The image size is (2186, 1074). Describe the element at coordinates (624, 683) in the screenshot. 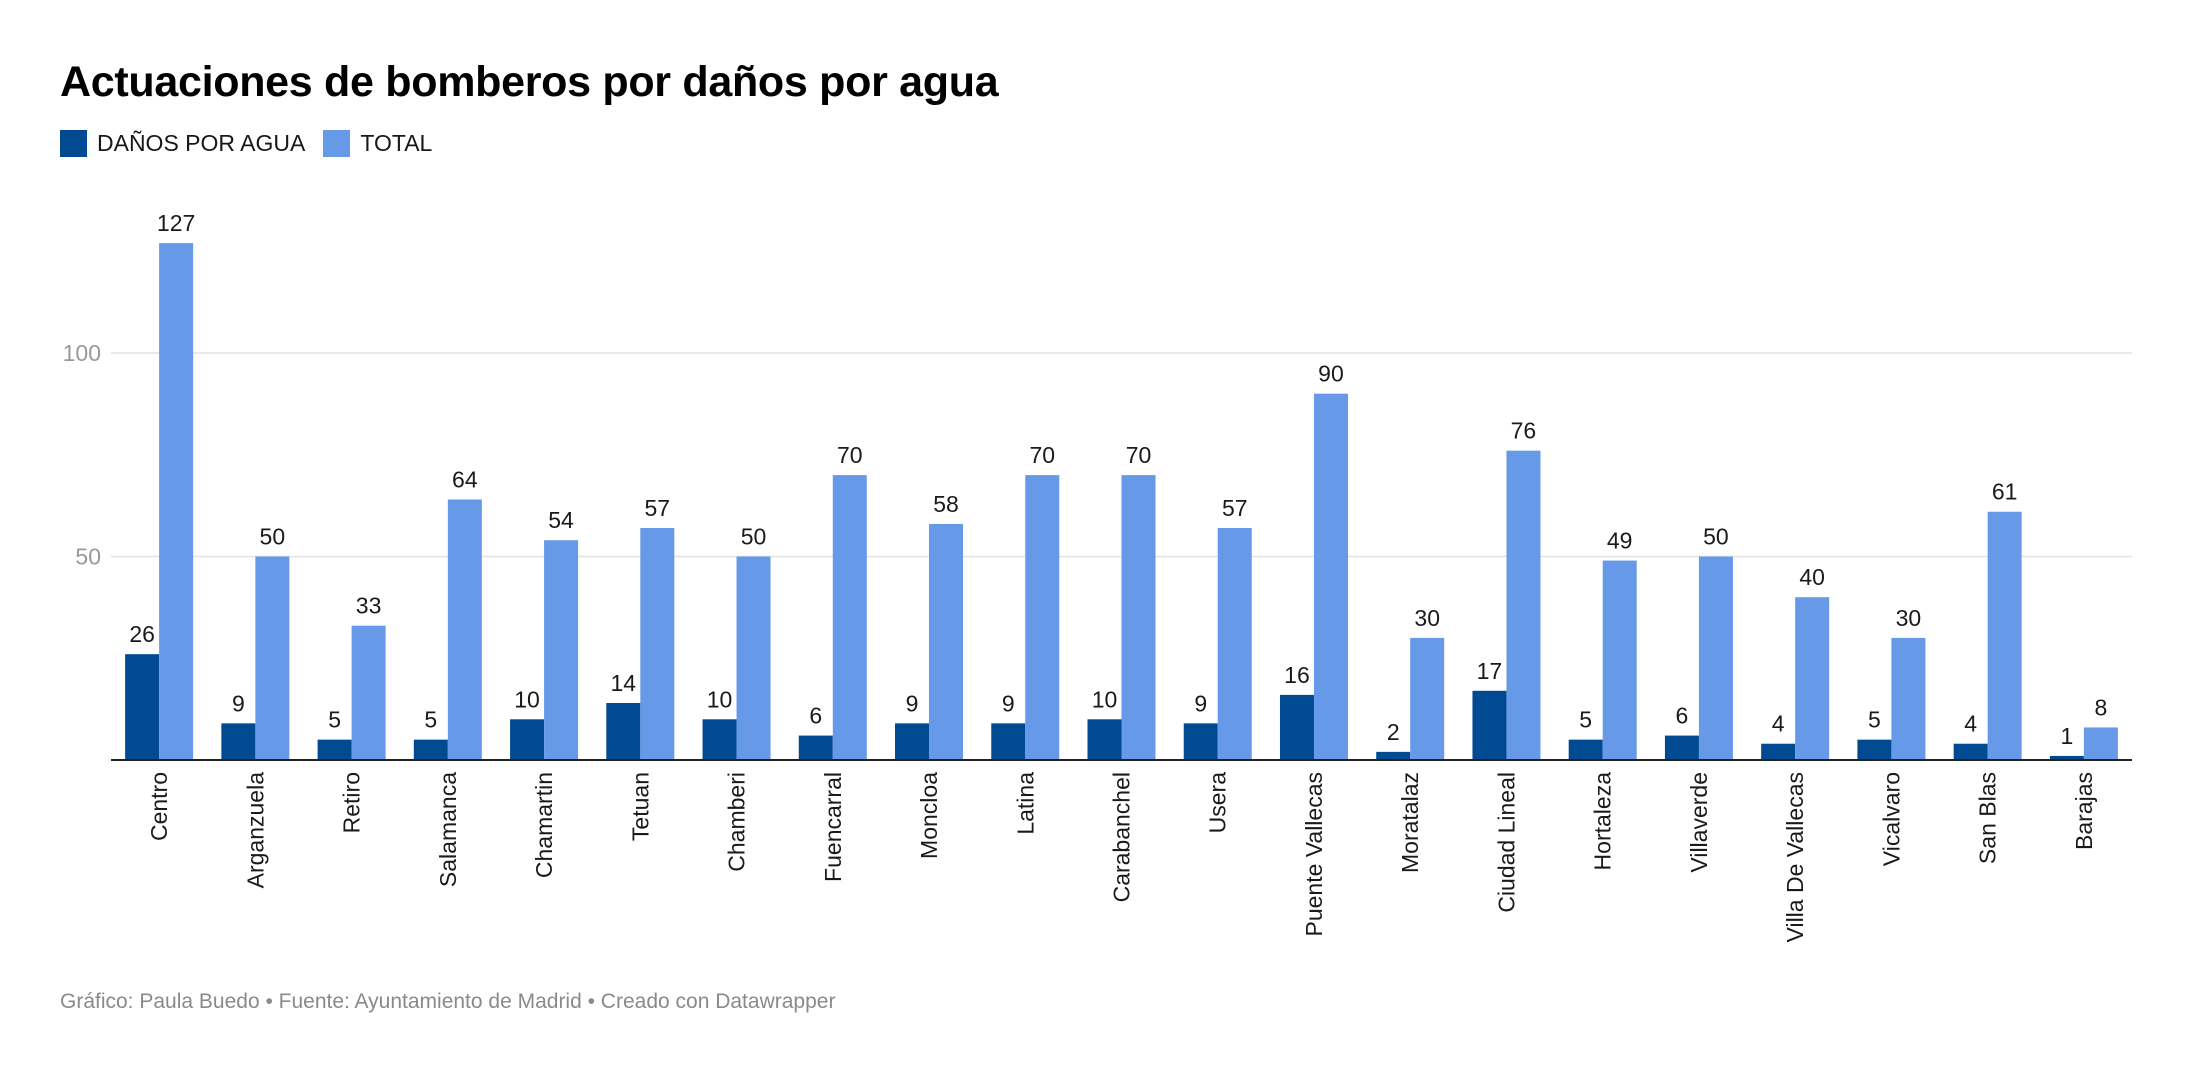

I see `data-label-danos-tetuan: 14` at that location.